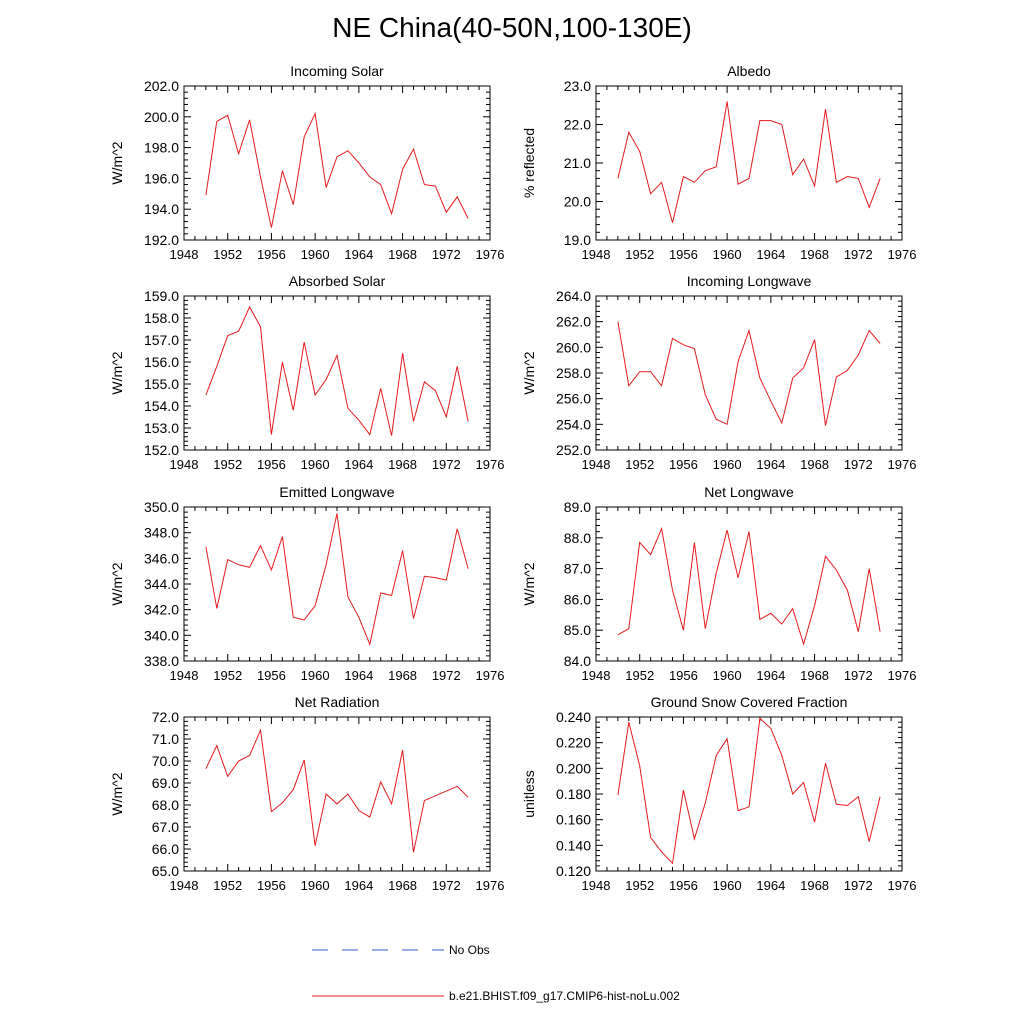 The image size is (1024, 1024). Describe the element at coordinates (165, 805) in the screenshot. I see `y-tick-label: 68.0` at that location.